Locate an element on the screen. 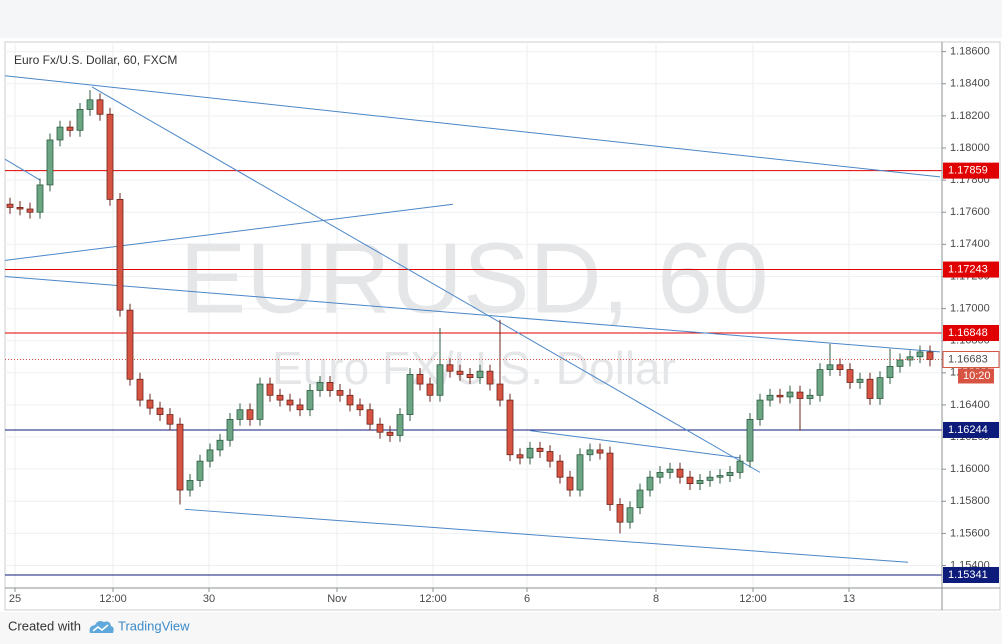  level-label: 1.17859 is located at coordinates (968, 171).